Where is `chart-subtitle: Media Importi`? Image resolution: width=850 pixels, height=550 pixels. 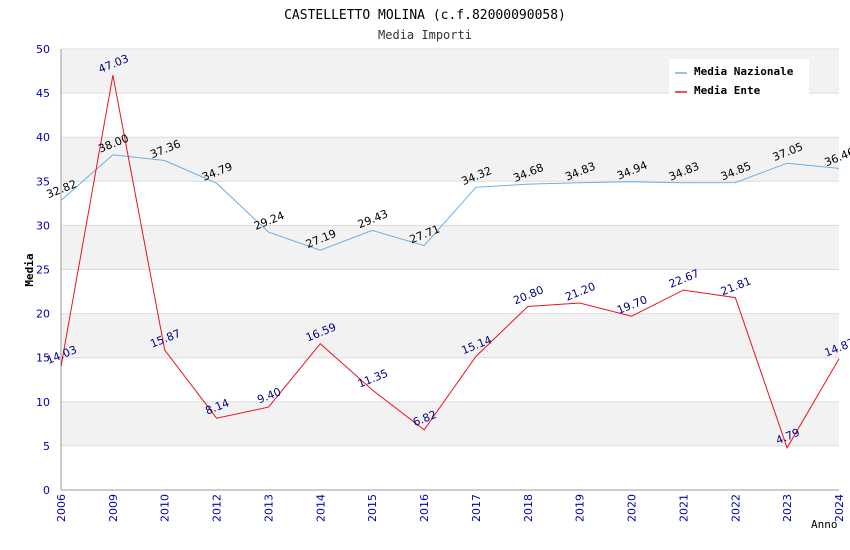
chart-subtitle: Media Importi is located at coordinates (425, 35).